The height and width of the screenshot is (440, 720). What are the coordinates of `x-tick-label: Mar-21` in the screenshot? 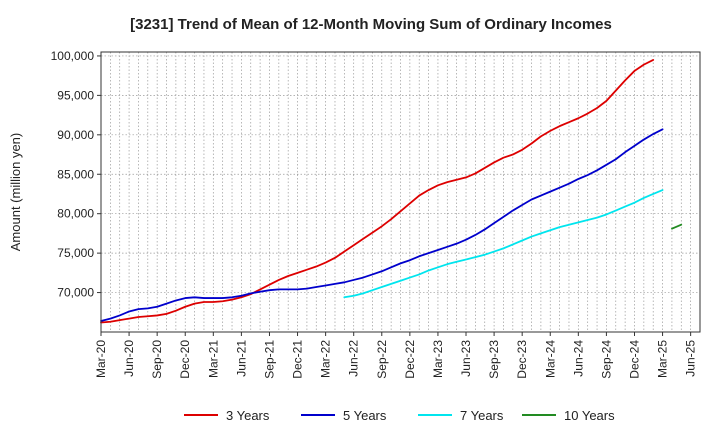 It's located at (213, 359).